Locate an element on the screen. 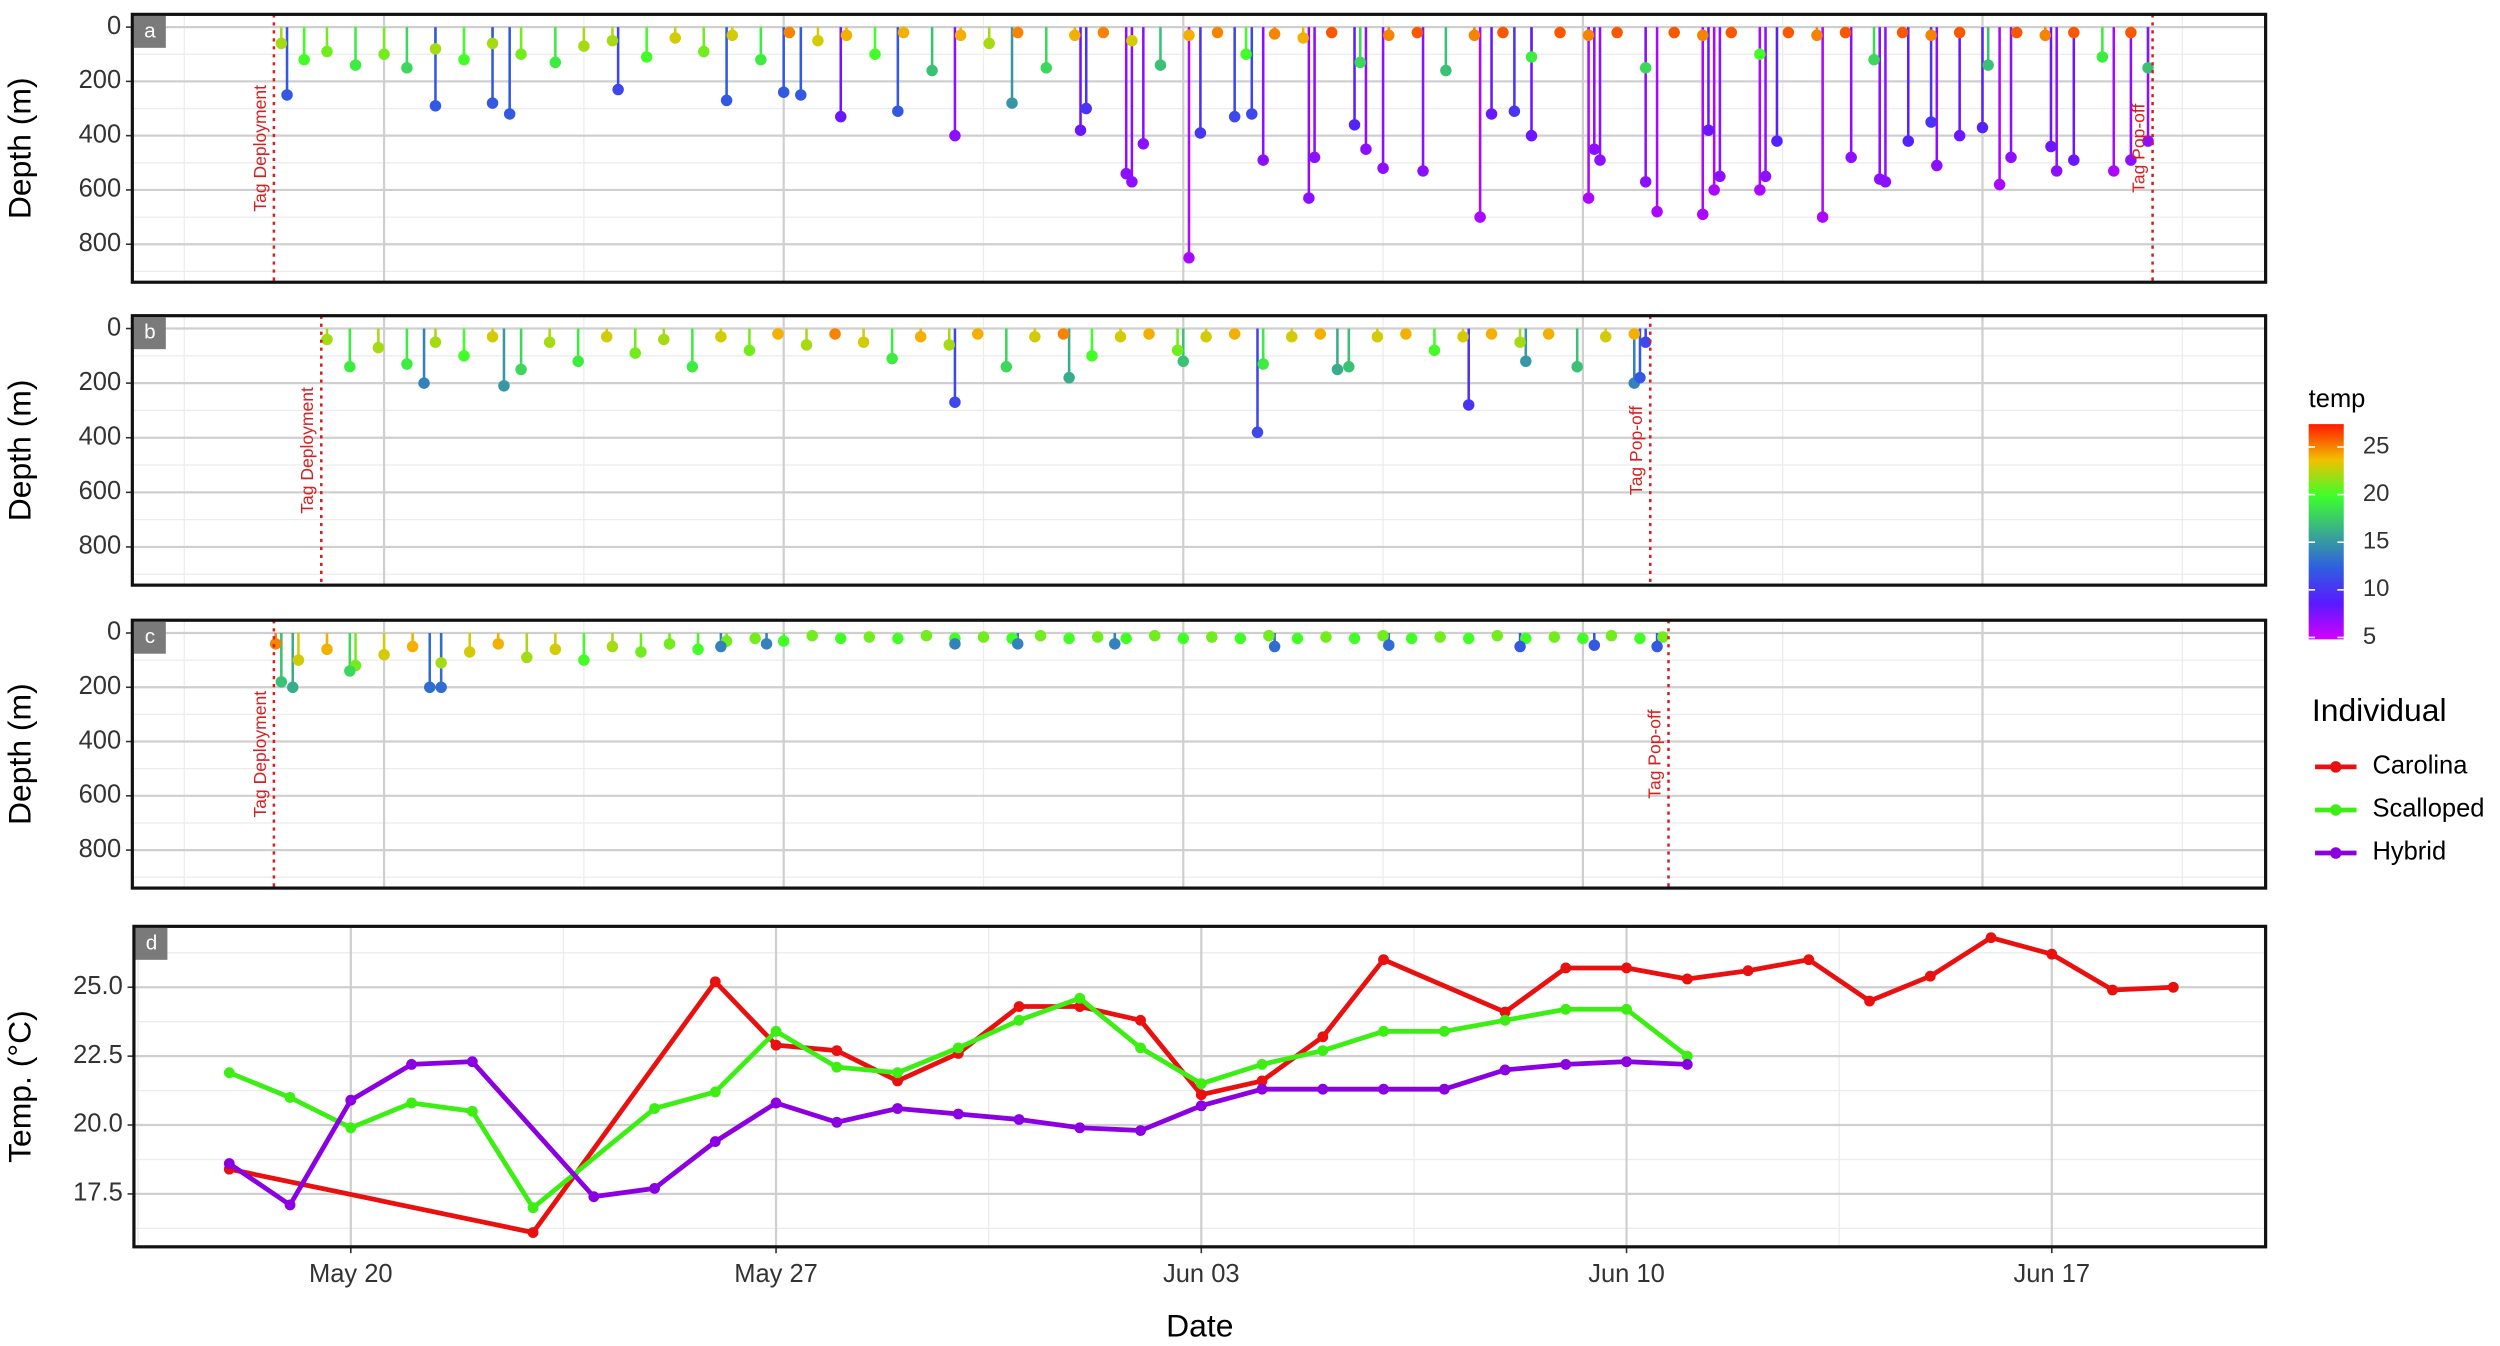 This screenshot has height=1346, width=2500. colorbar-tick-label: 20 is located at coordinates (2376, 493).